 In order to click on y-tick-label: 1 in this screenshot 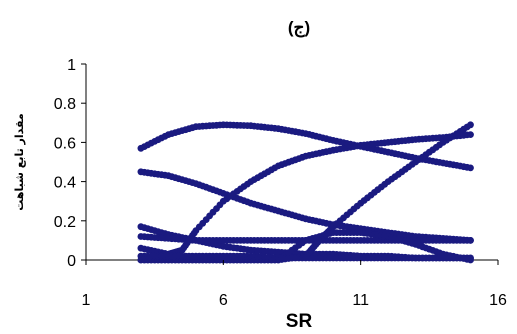, I will do `click(71, 65)`.